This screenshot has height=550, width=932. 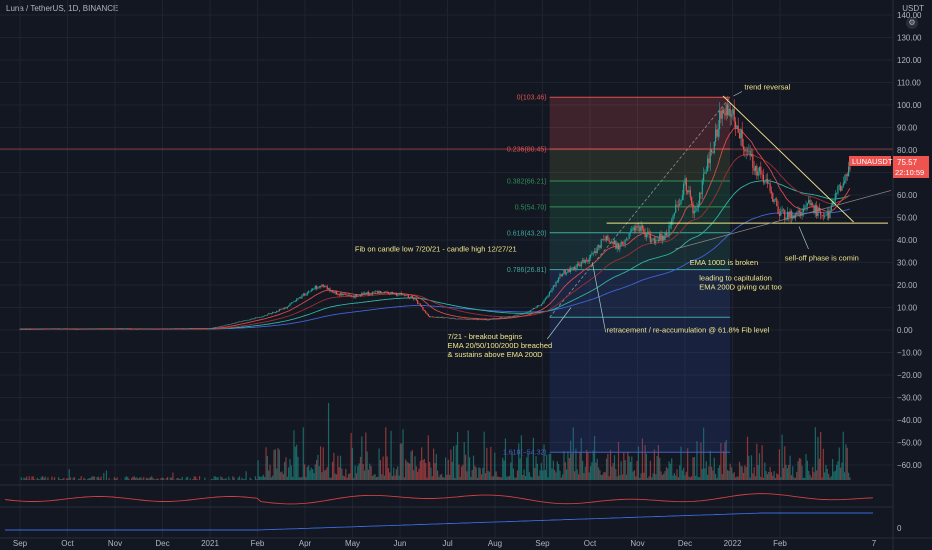 What do you see at coordinates (909, 353) in the screenshot?
I see `price-tick-label: −10.00` at bounding box center [909, 353].